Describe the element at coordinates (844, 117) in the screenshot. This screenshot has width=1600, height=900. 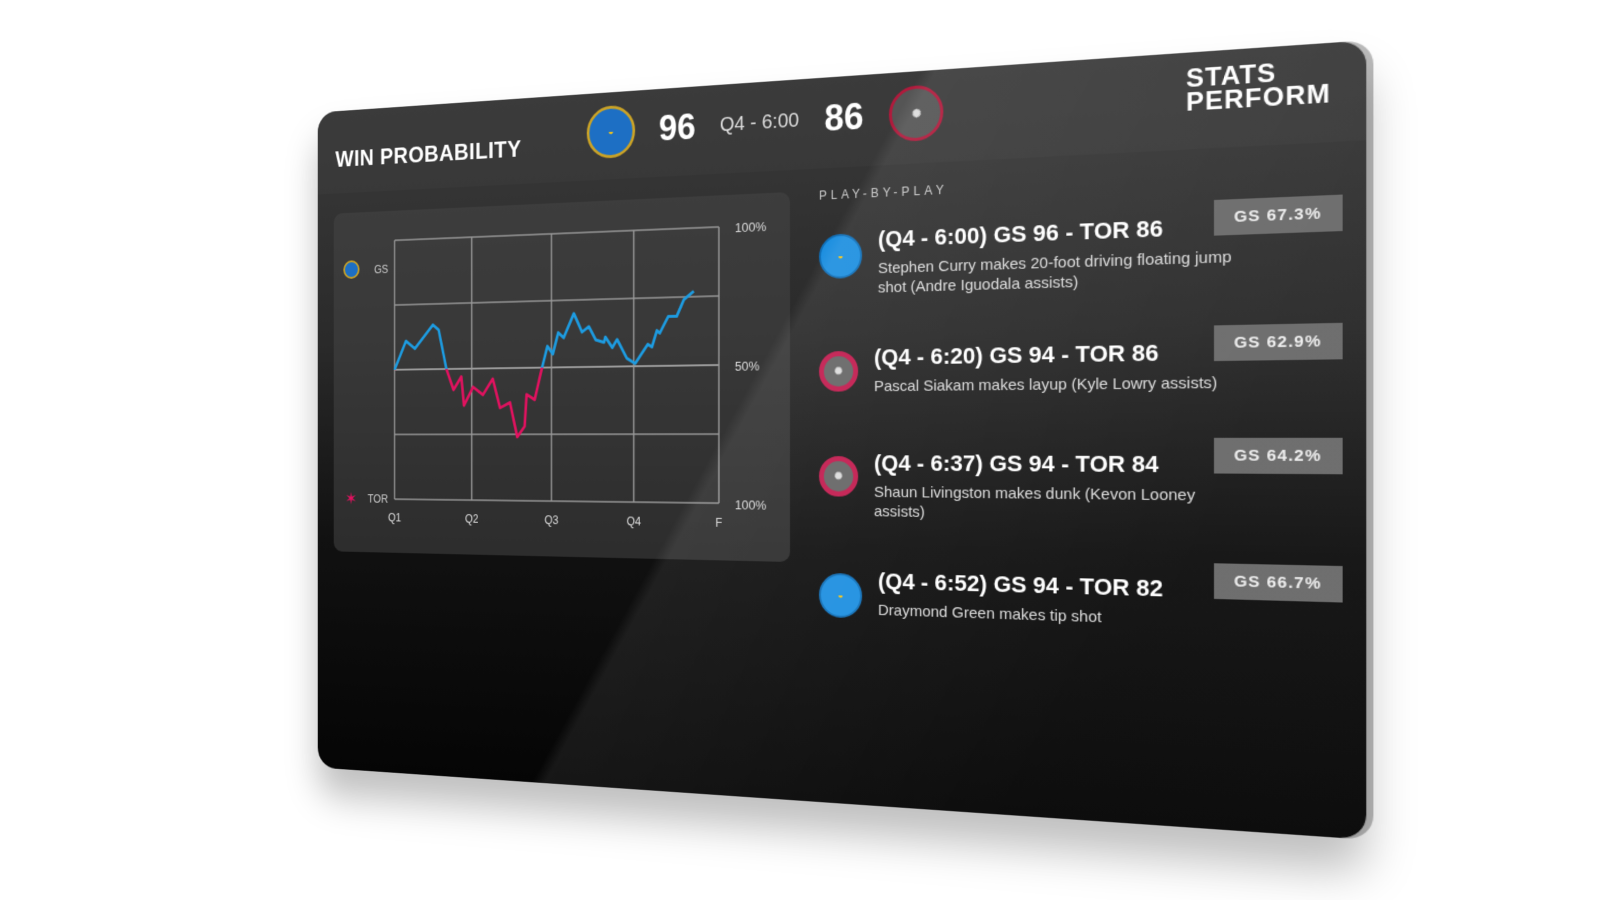
I see `away-score: 86` at that location.